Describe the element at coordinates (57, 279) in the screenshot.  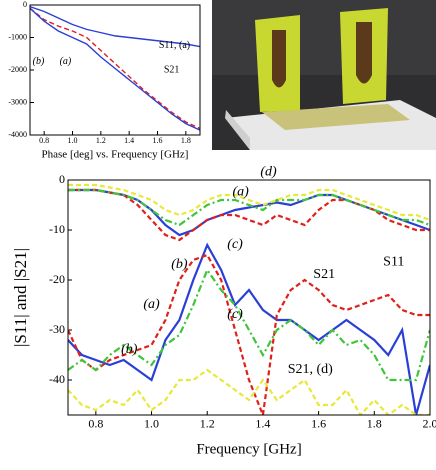
I see `y-tick-label: -20` at that location.